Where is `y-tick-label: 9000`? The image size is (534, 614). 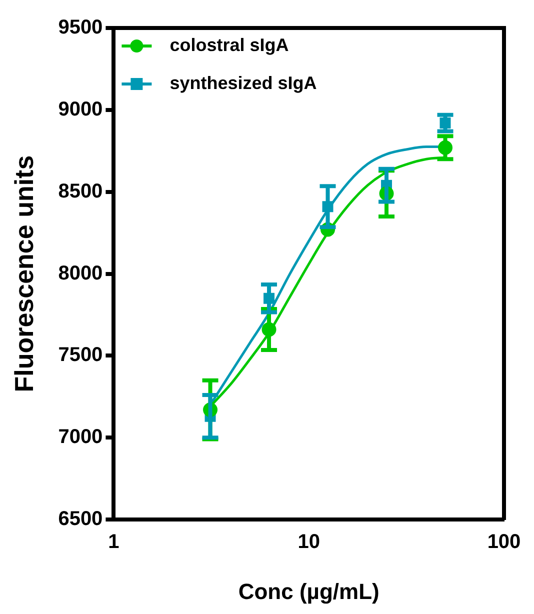 y-tick-label: 9000 is located at coordinates (80, 109).